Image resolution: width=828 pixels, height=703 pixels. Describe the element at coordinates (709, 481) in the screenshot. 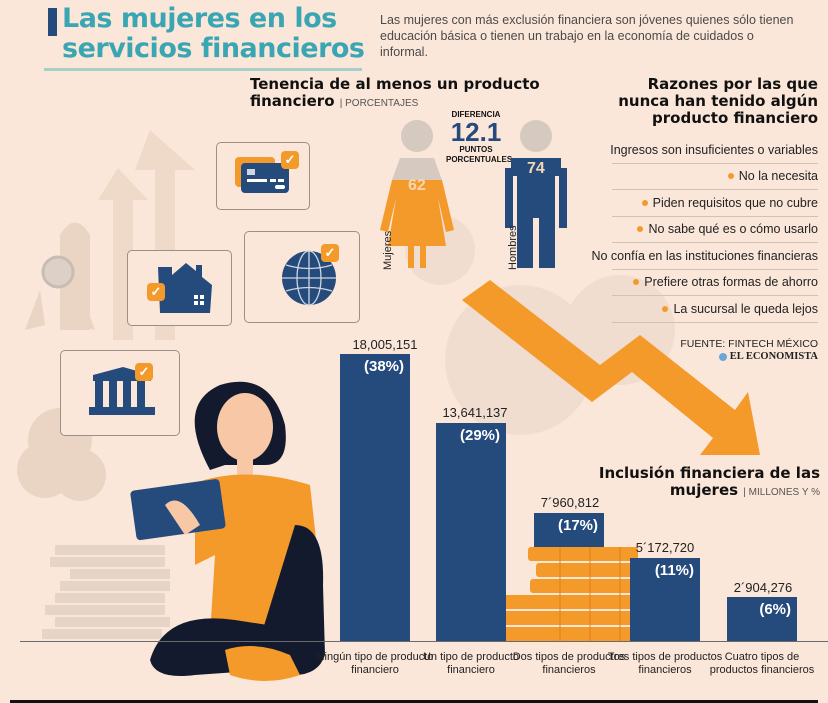

I see `inclusion-title: Inclusión financiera de las mujeres` at that location.